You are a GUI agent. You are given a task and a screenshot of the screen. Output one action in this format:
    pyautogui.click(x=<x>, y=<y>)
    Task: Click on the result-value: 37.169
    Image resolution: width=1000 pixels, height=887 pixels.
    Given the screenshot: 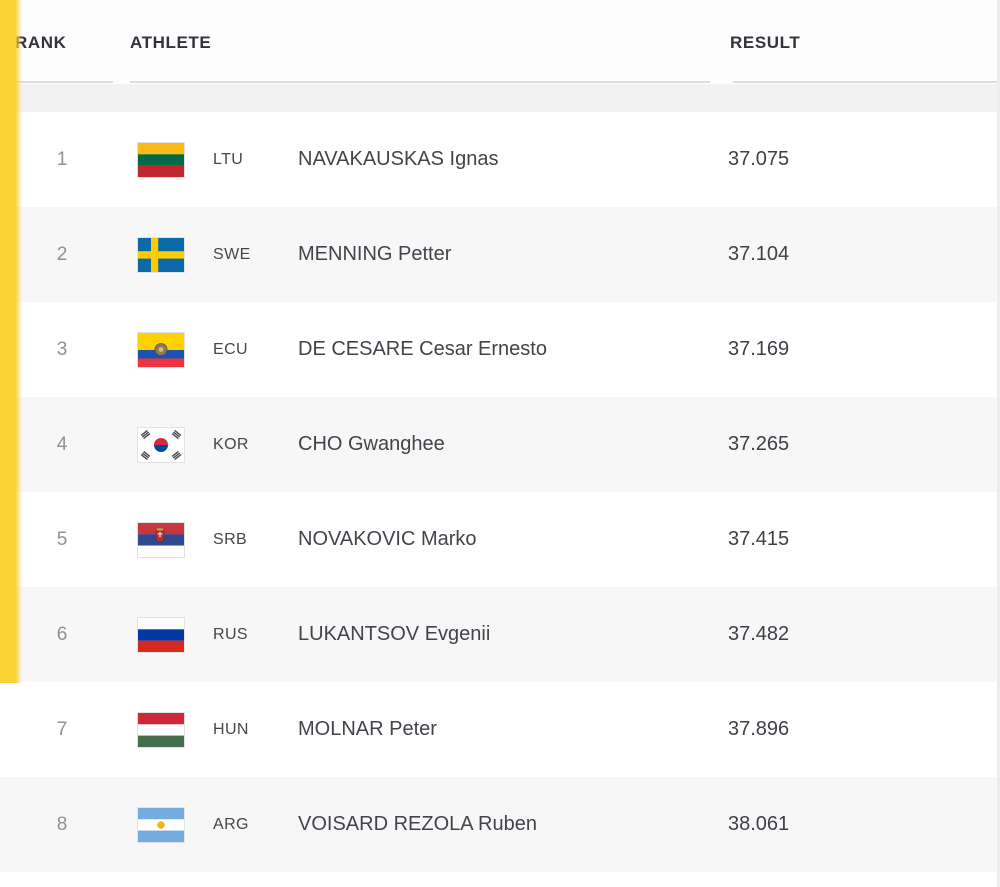 What is the action you would take?
    pyautogui.click(x=759, y=349)
    